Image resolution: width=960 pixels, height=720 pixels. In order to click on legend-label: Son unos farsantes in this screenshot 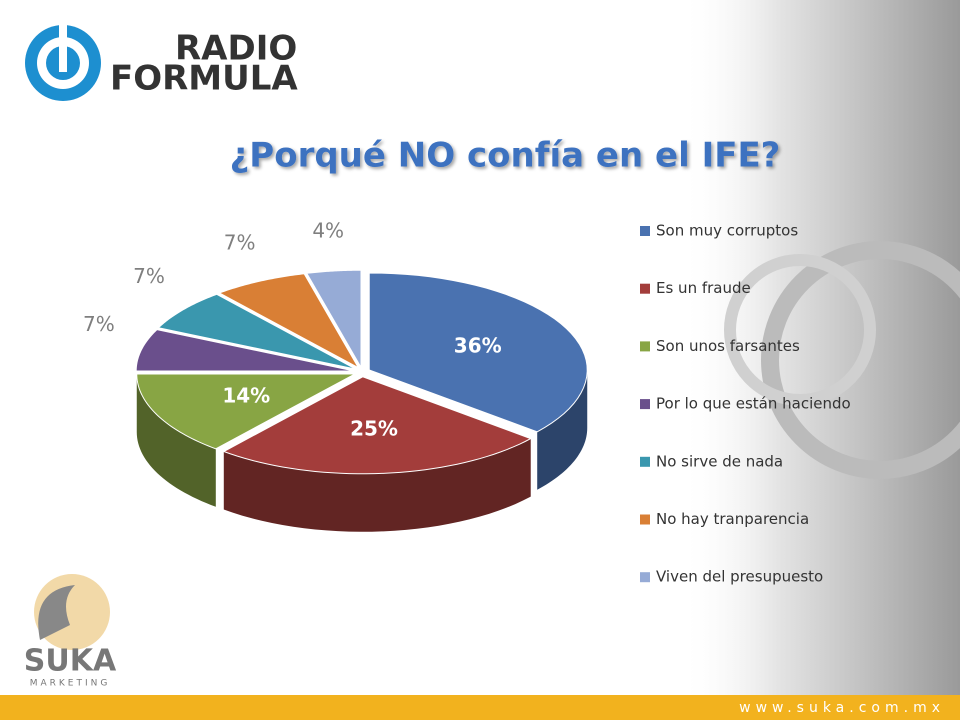, I will do `click(728, 346)`.